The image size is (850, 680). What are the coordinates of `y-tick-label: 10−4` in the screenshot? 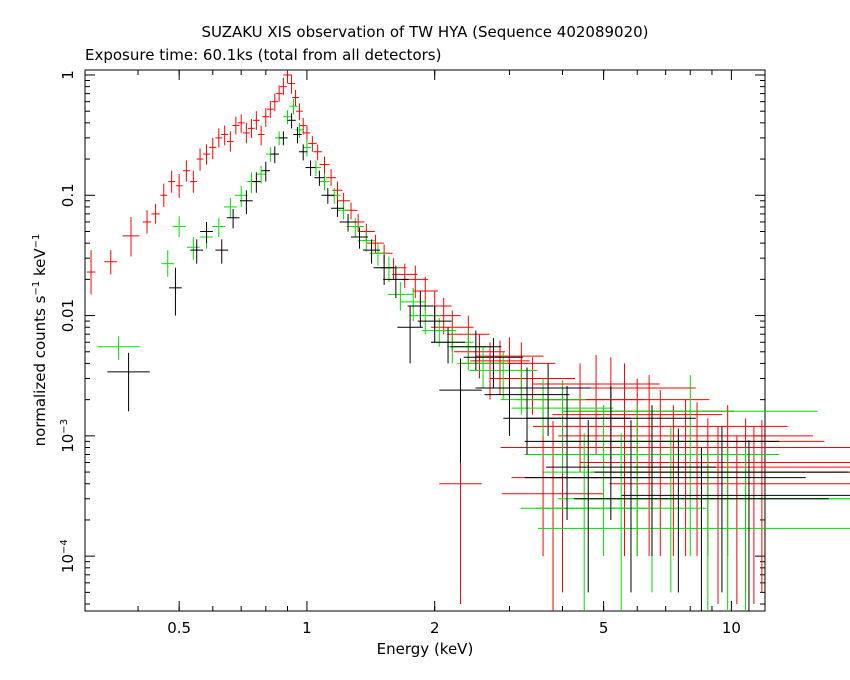 It's located at (68, 556).